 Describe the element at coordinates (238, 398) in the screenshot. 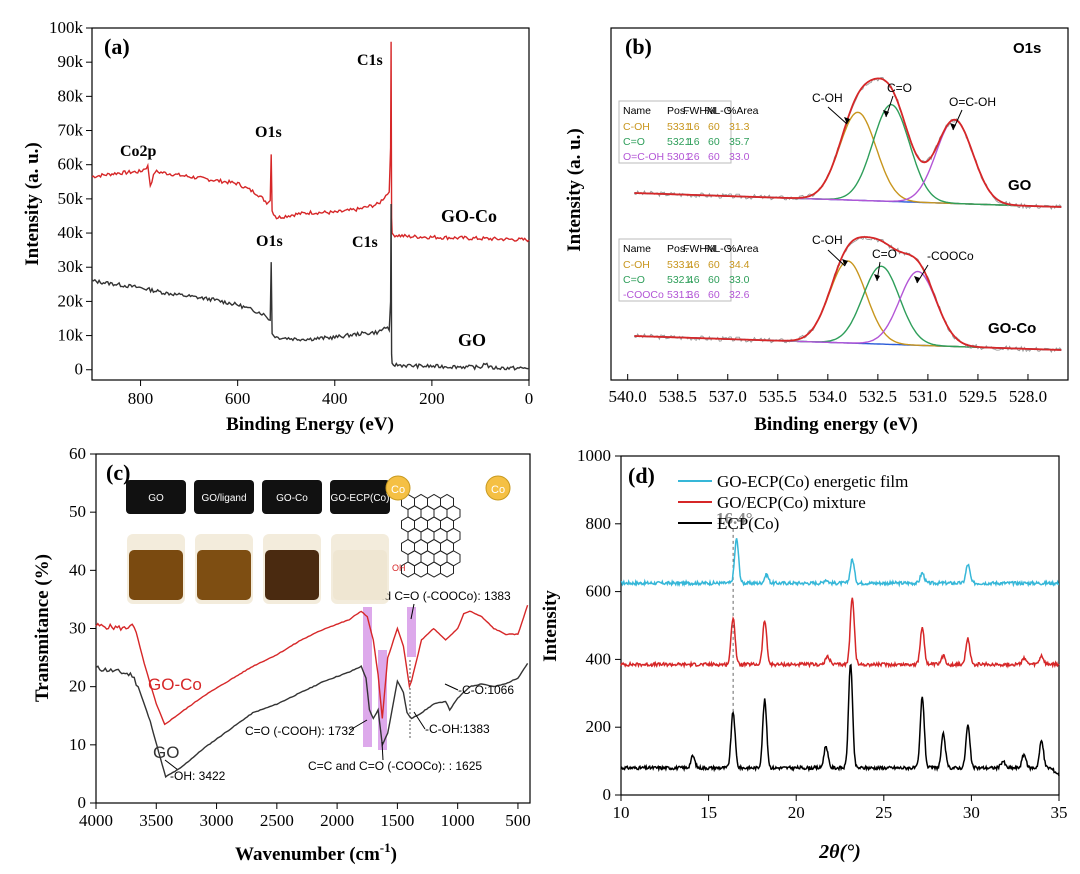

I see `panel-a-xtick-label: 600` at that location.